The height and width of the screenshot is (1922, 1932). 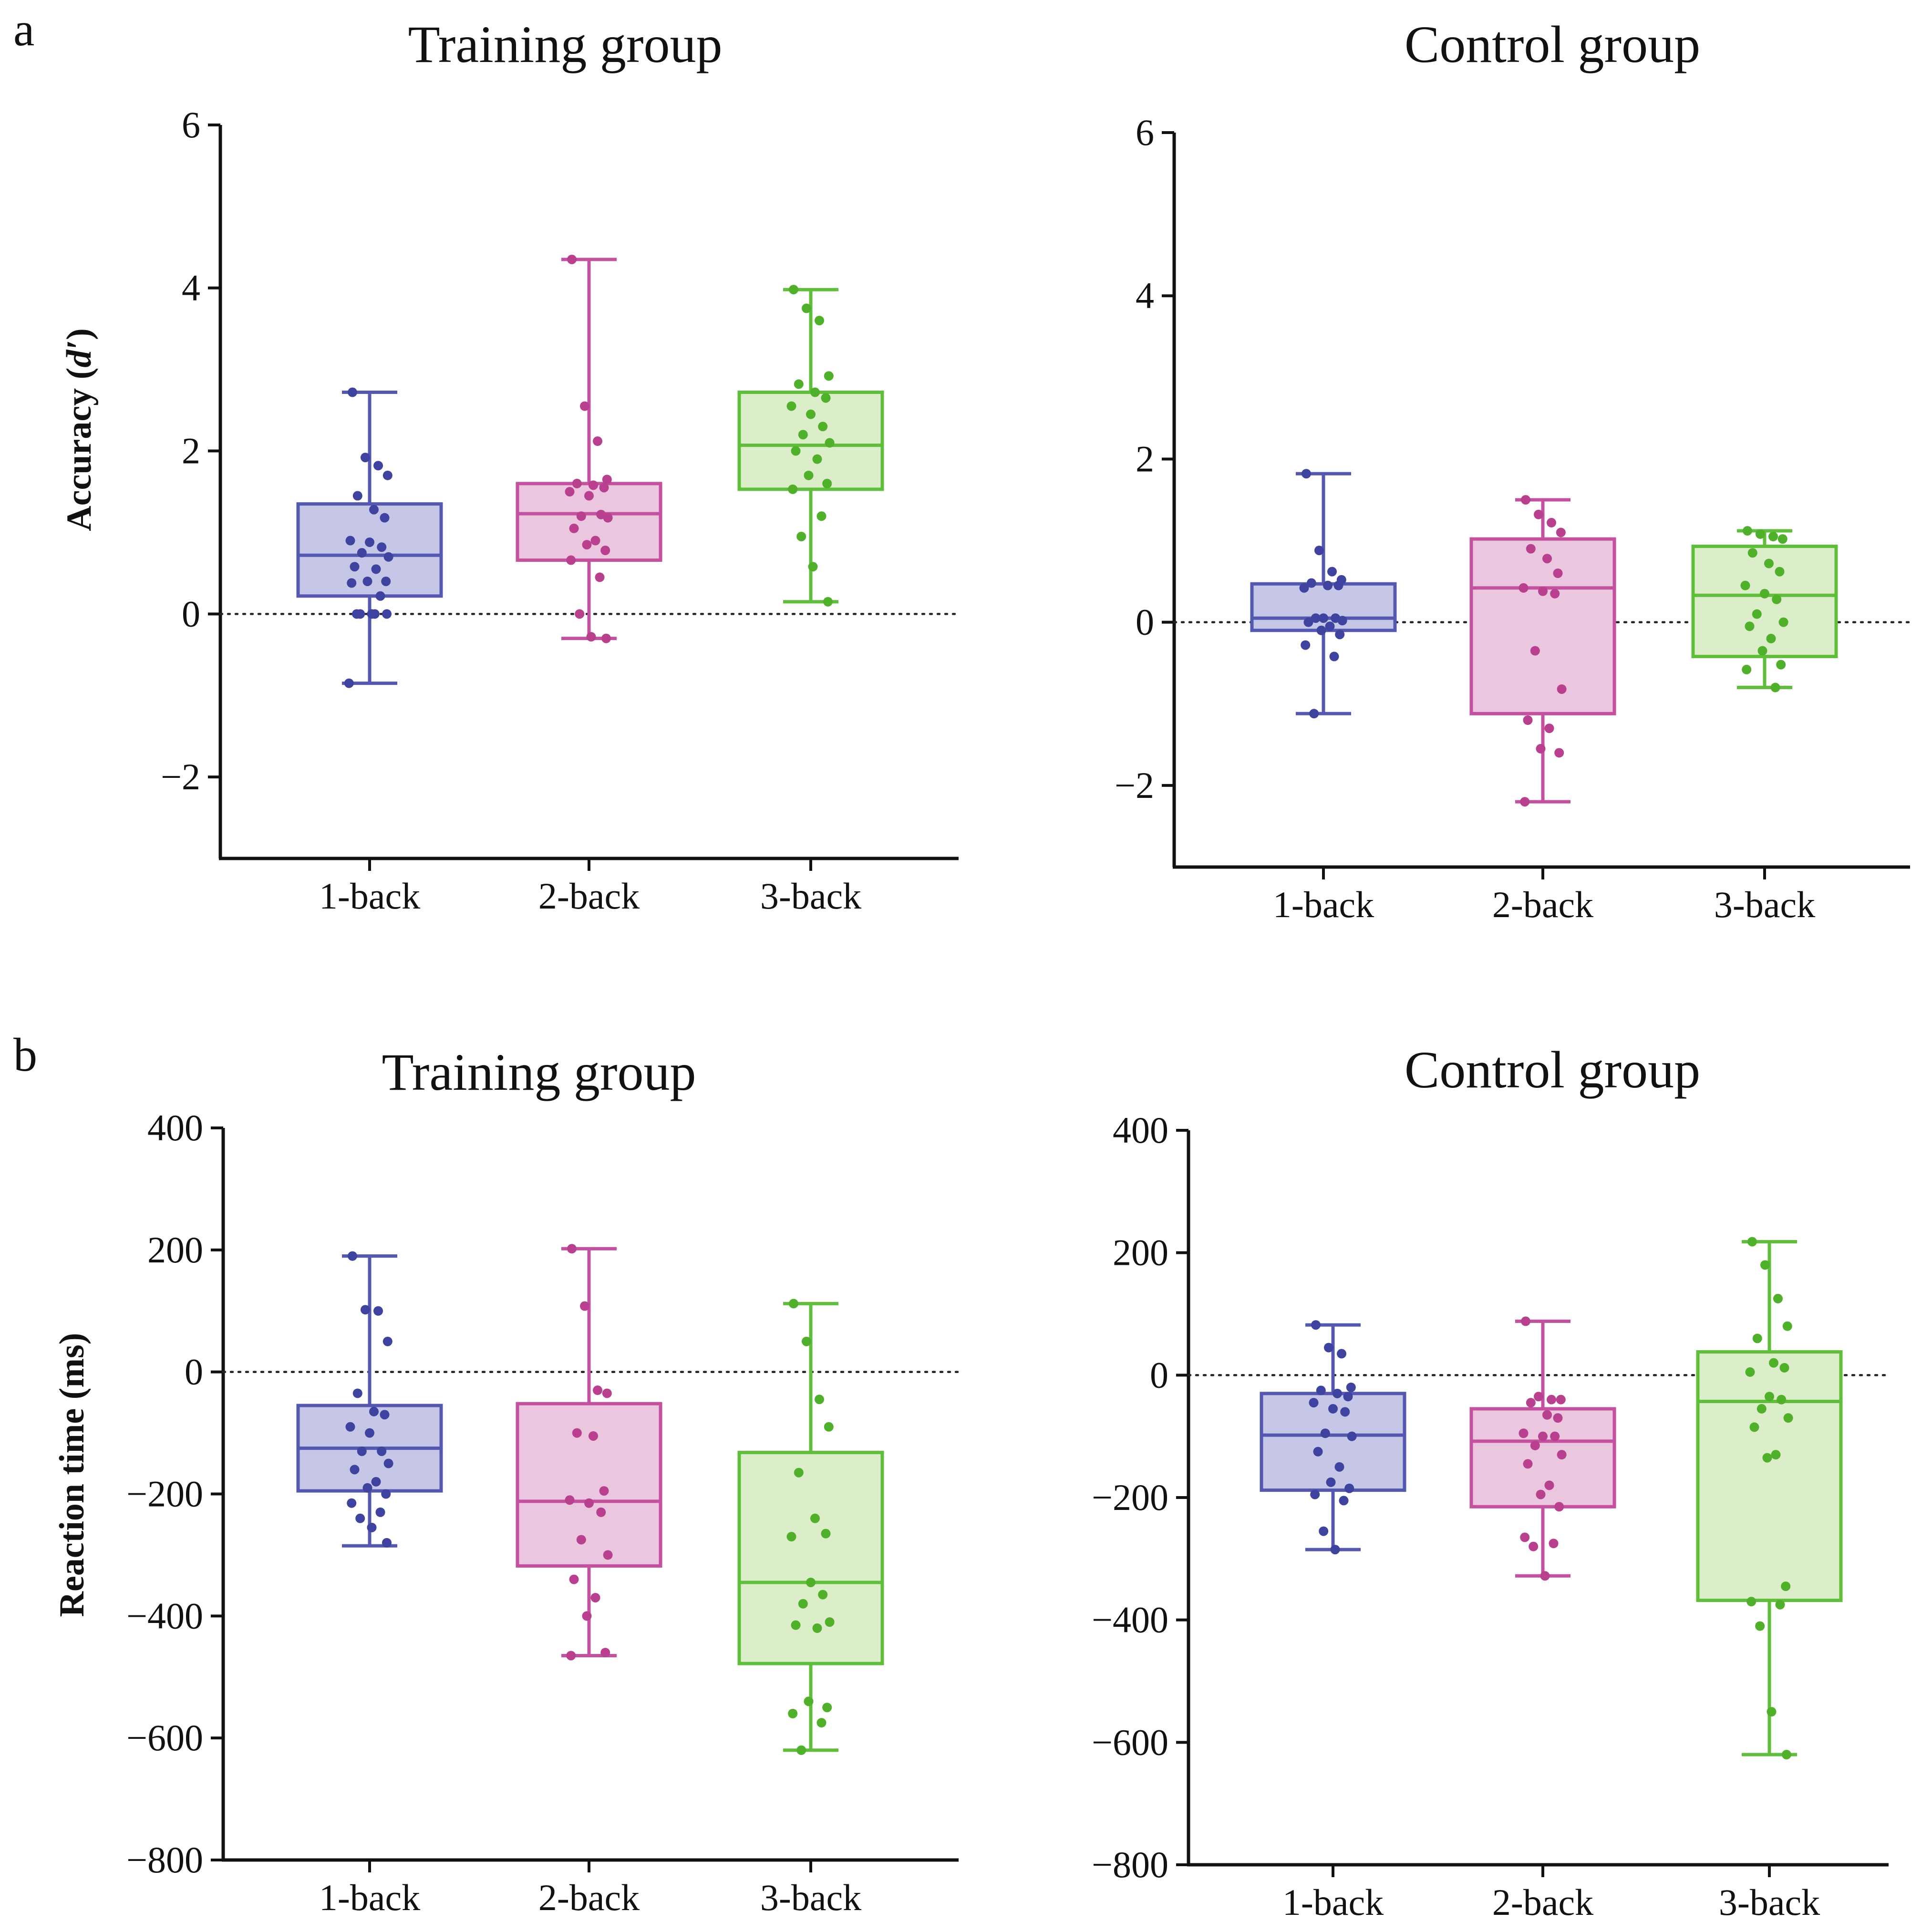 What do you see at coordinates (1130, 1865) in the screenshot?
I see `y-tick-label: −800` at bounding box center [1130, 1865].